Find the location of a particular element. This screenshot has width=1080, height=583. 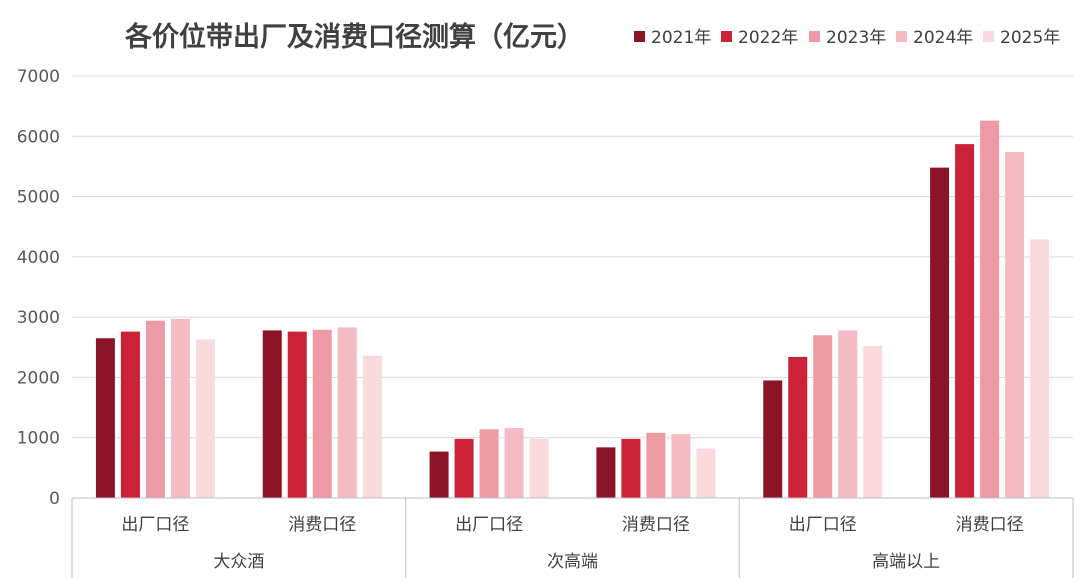

bar-2024年-大众酒-出厂口径 is located at coordinates (180, 408).